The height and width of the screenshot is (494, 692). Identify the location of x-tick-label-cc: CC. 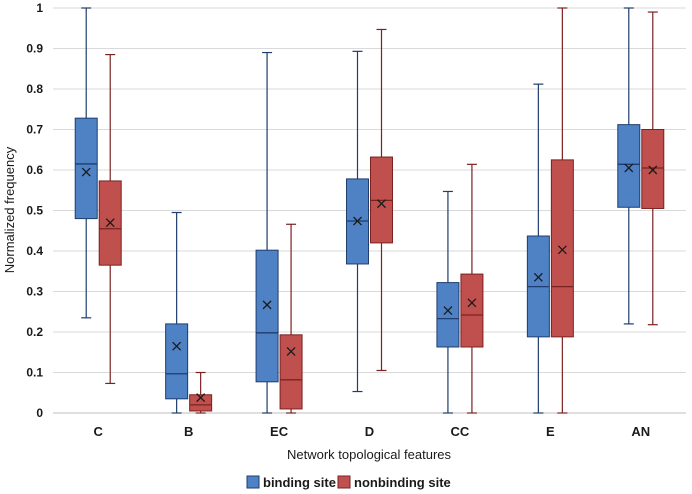
(460, 431).